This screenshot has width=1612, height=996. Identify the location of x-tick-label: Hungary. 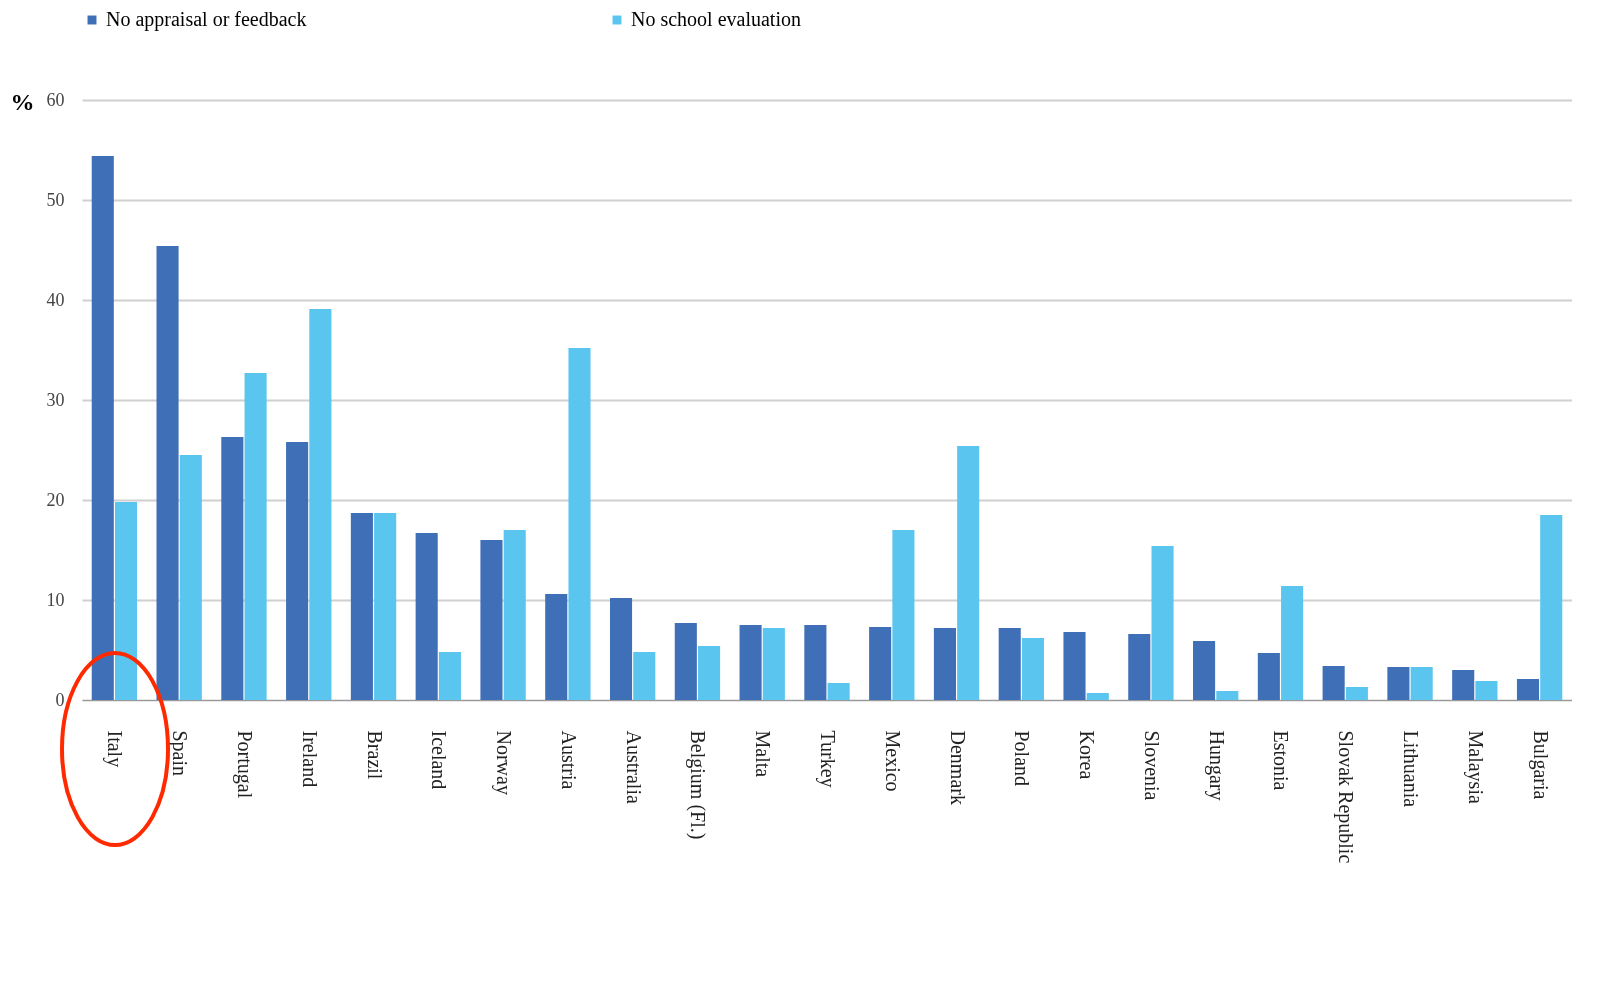
(1216, 765).